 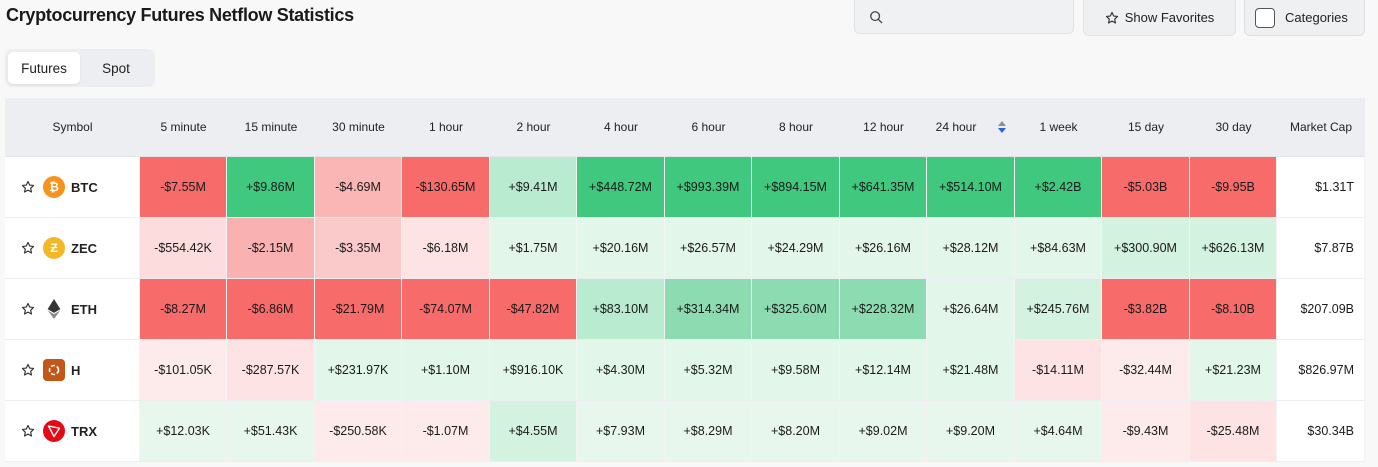 What do you see at coordinates (1321, 248) in the screenshot?
I see `market-cap-cell: $7.87B` at bounding box center [1321, 248].